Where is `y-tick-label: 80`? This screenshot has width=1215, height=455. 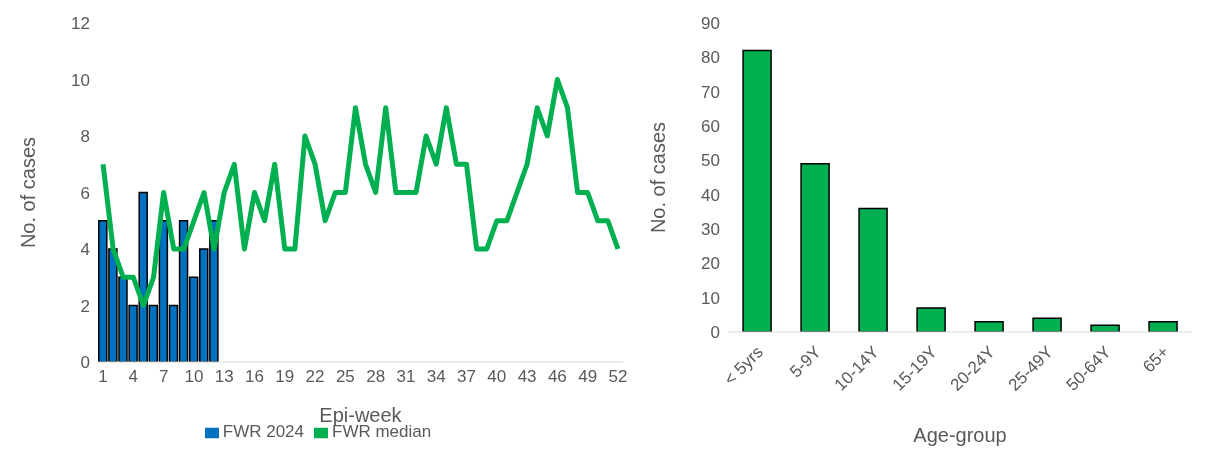 y-tick-label: 80 is located at coordinates (710, 58).